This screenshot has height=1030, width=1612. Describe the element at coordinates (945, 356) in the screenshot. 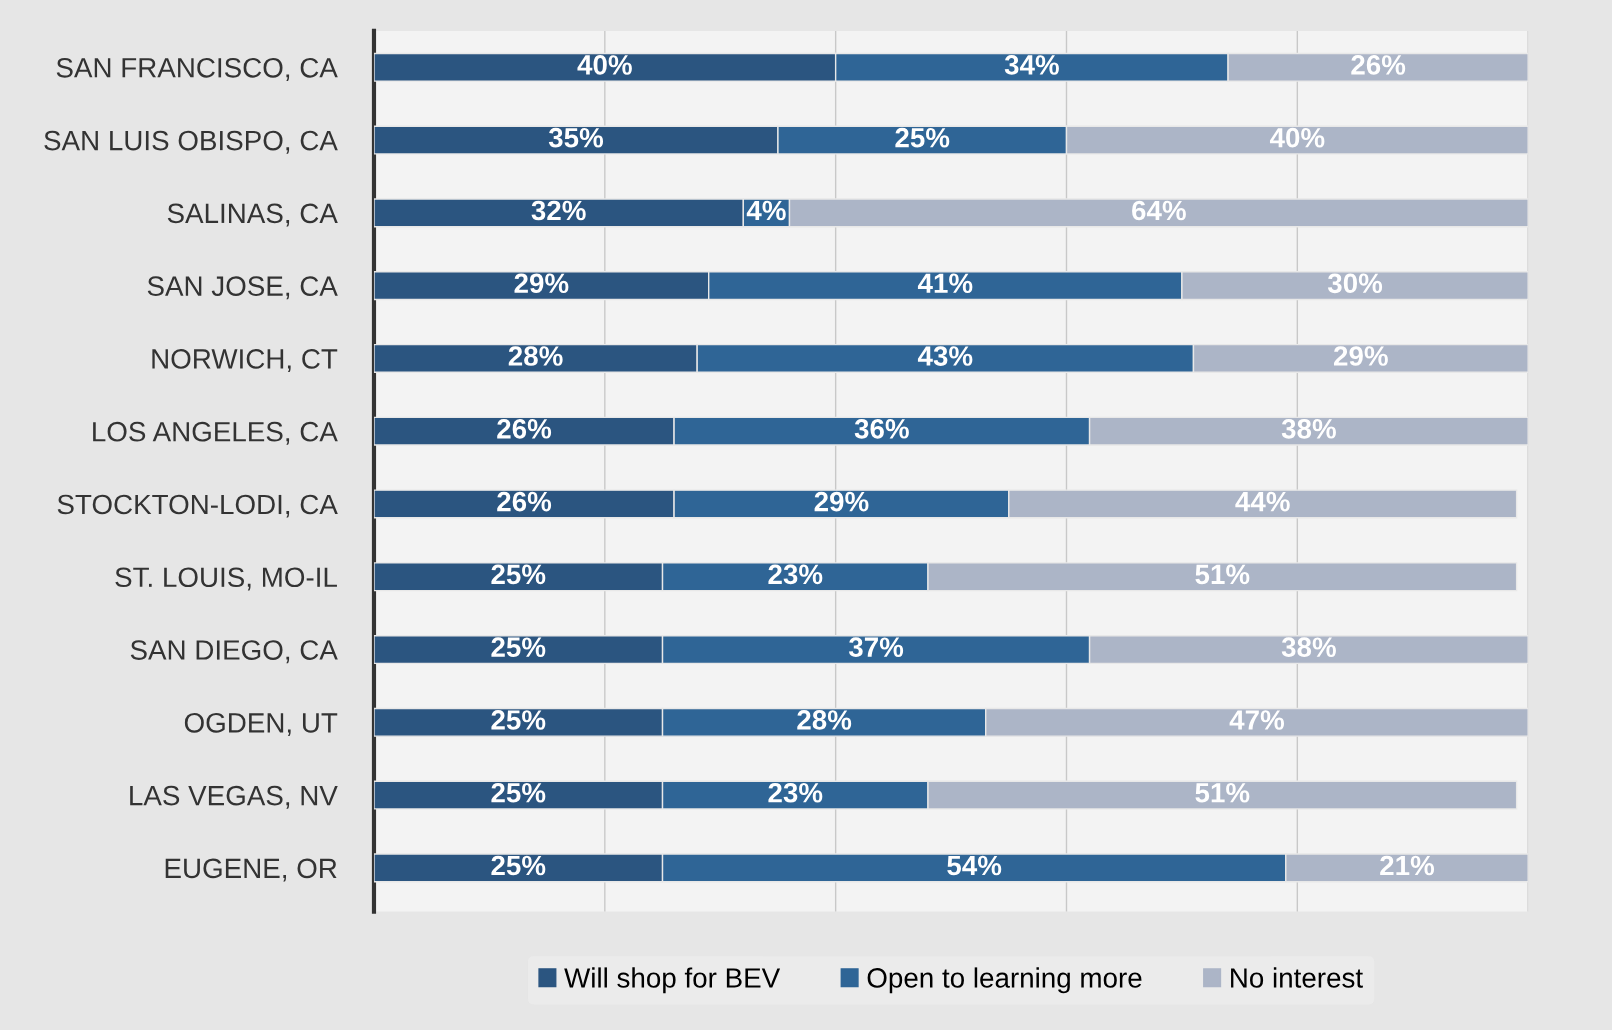

I see `data-label: 43%` at that location.